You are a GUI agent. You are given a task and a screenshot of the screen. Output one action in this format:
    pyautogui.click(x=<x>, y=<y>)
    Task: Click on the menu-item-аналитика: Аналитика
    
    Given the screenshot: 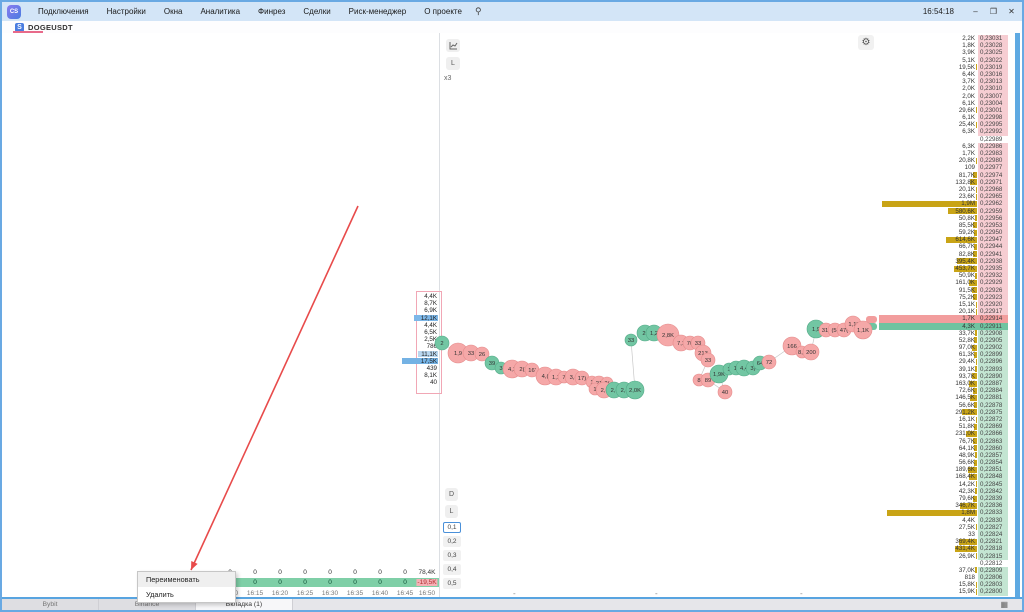 What is the action you would take?
    pyautogui.click(x=220, y=11)
    